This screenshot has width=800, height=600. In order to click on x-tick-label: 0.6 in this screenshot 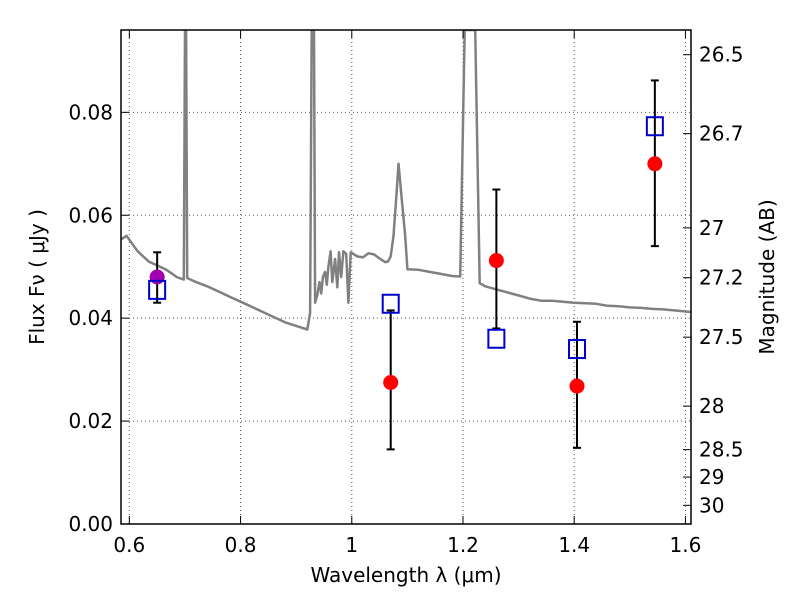, I will do `click(129, 545)`.